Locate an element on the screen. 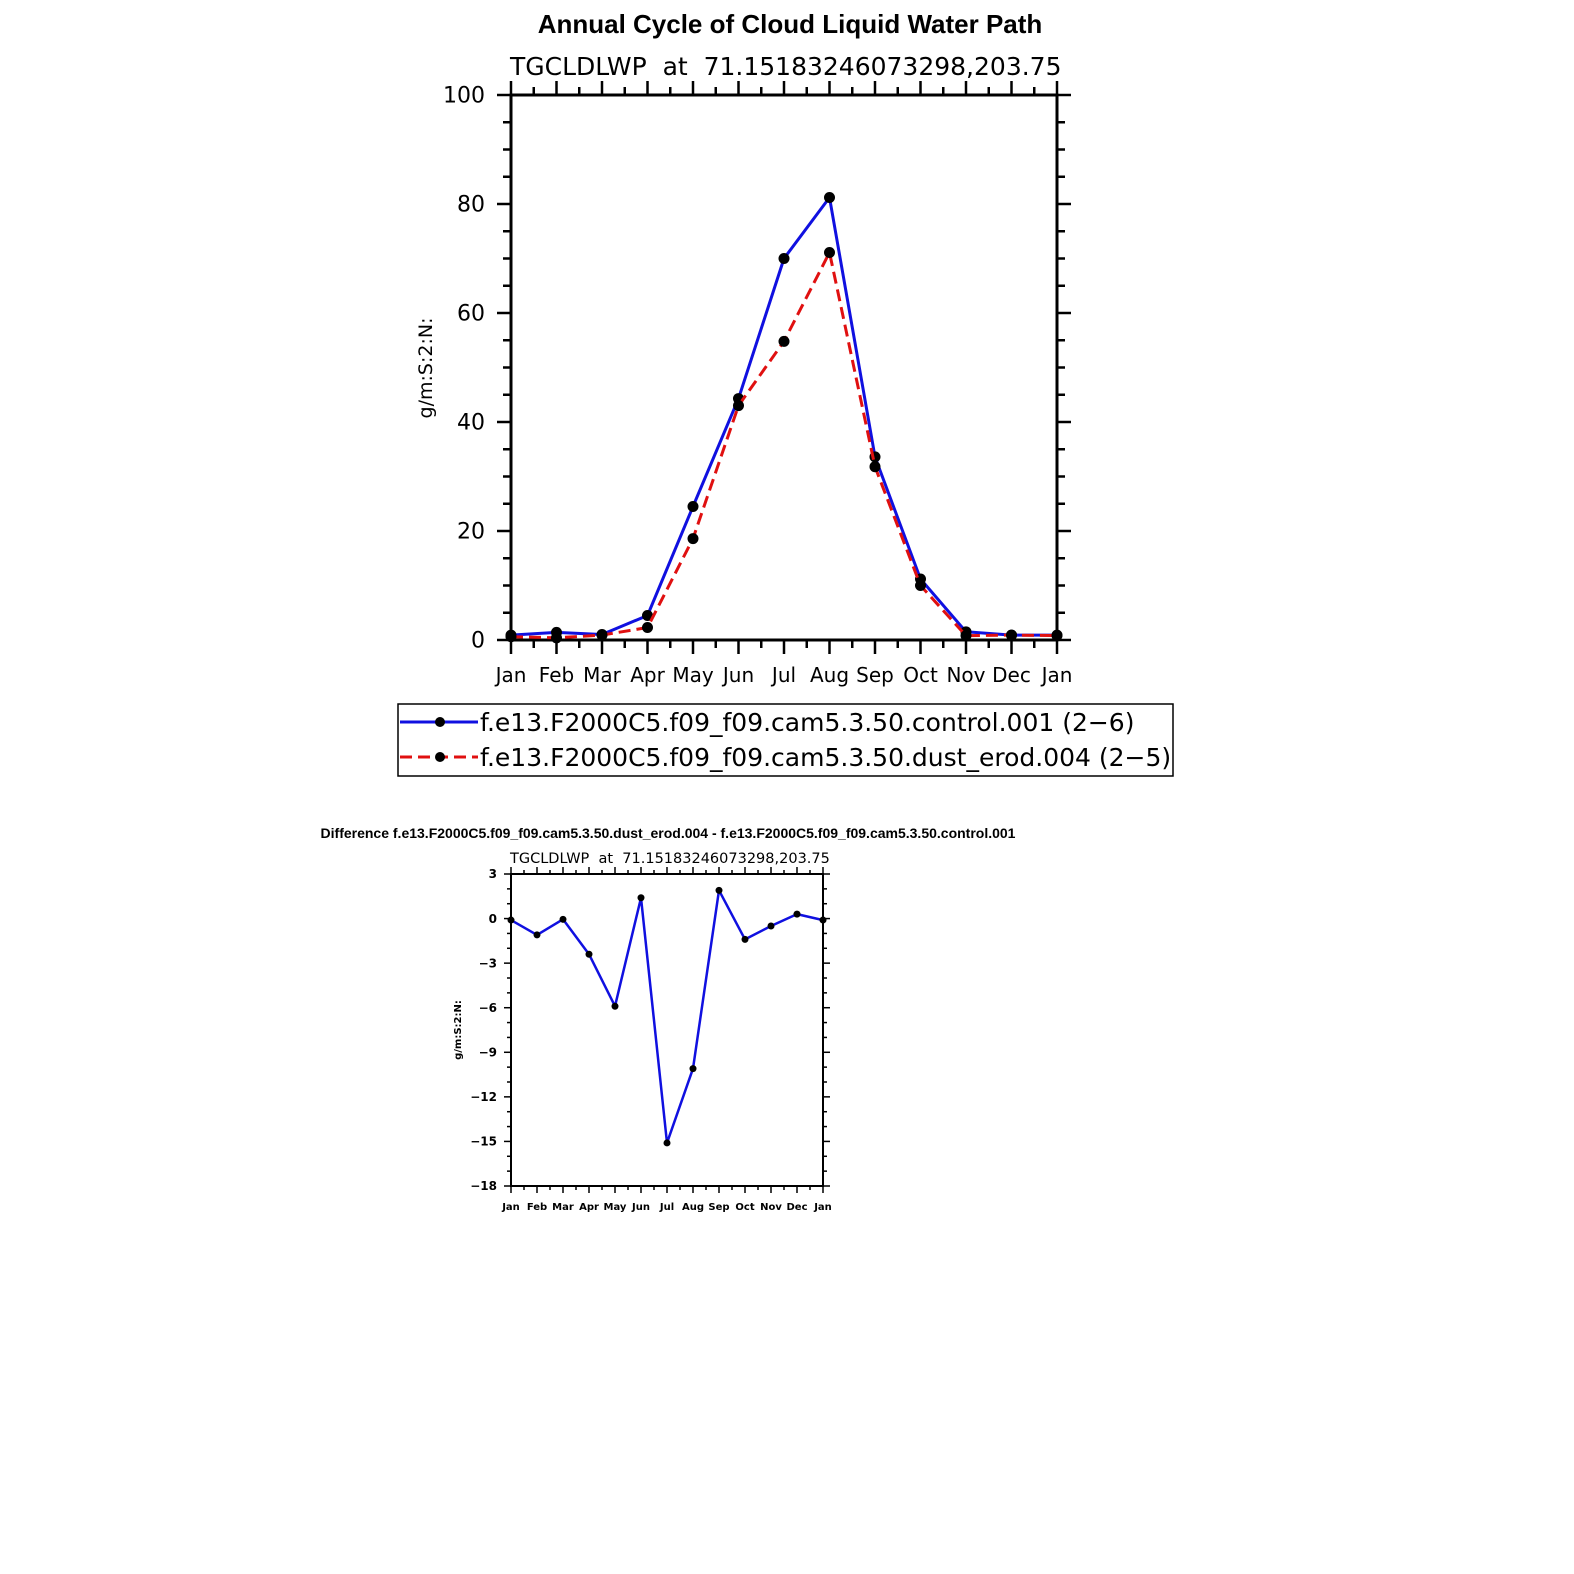 This screenshot has width=1574, height=1574. top-chart-ytick-label: 0 is located at coordinates (478, 641).